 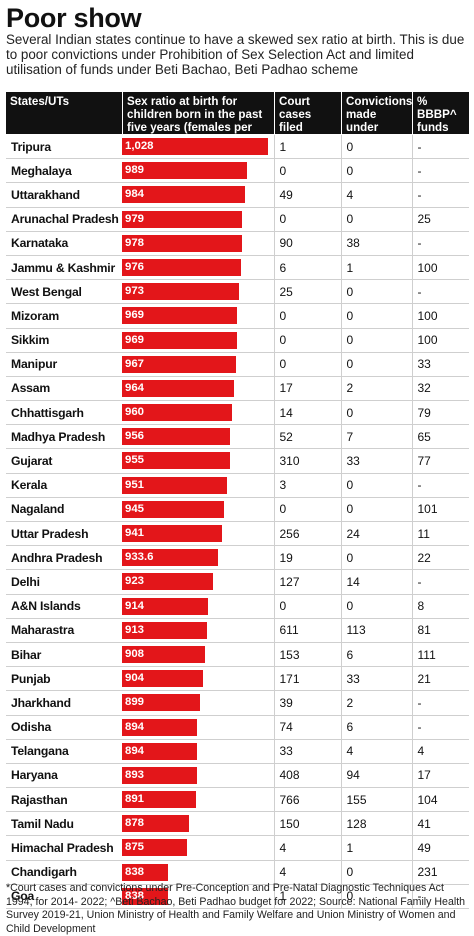 I want to click on table-row: West Bengal 973 25 0-, so click(x=237, y=292).